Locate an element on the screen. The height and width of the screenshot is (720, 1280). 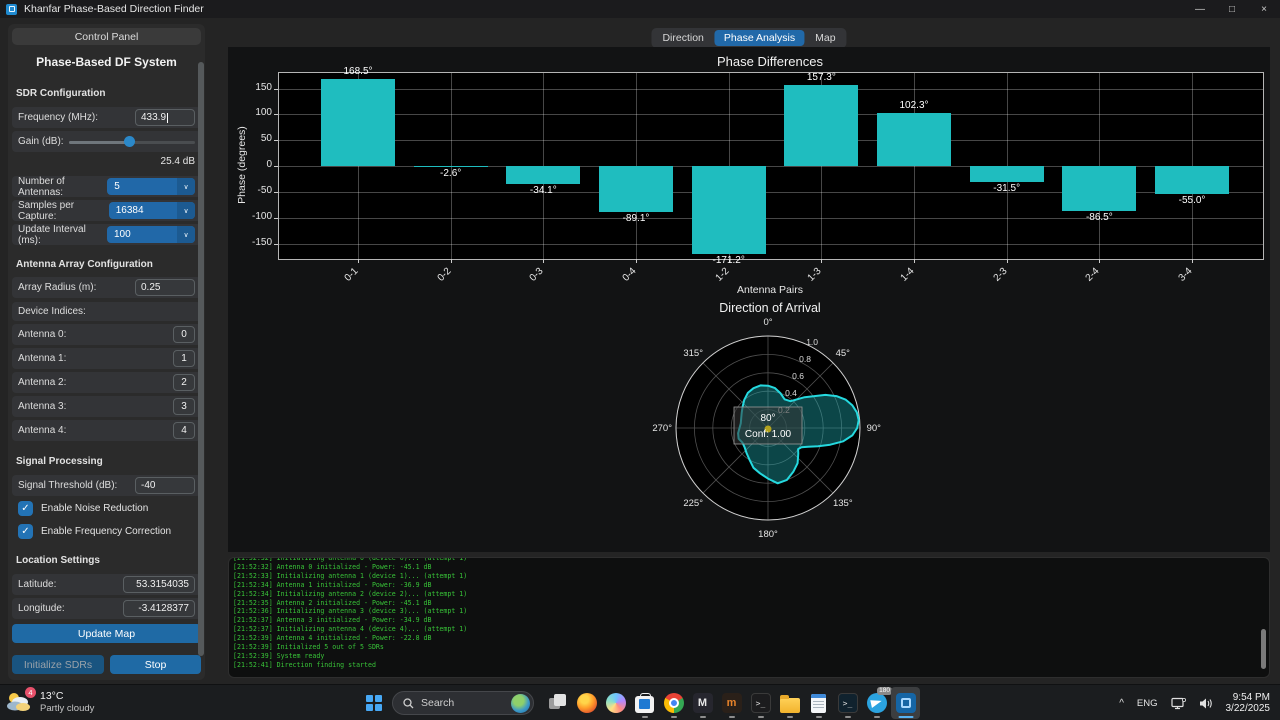
polar-chart-title: Direction of Arrival is located at coordinates (770, 308).